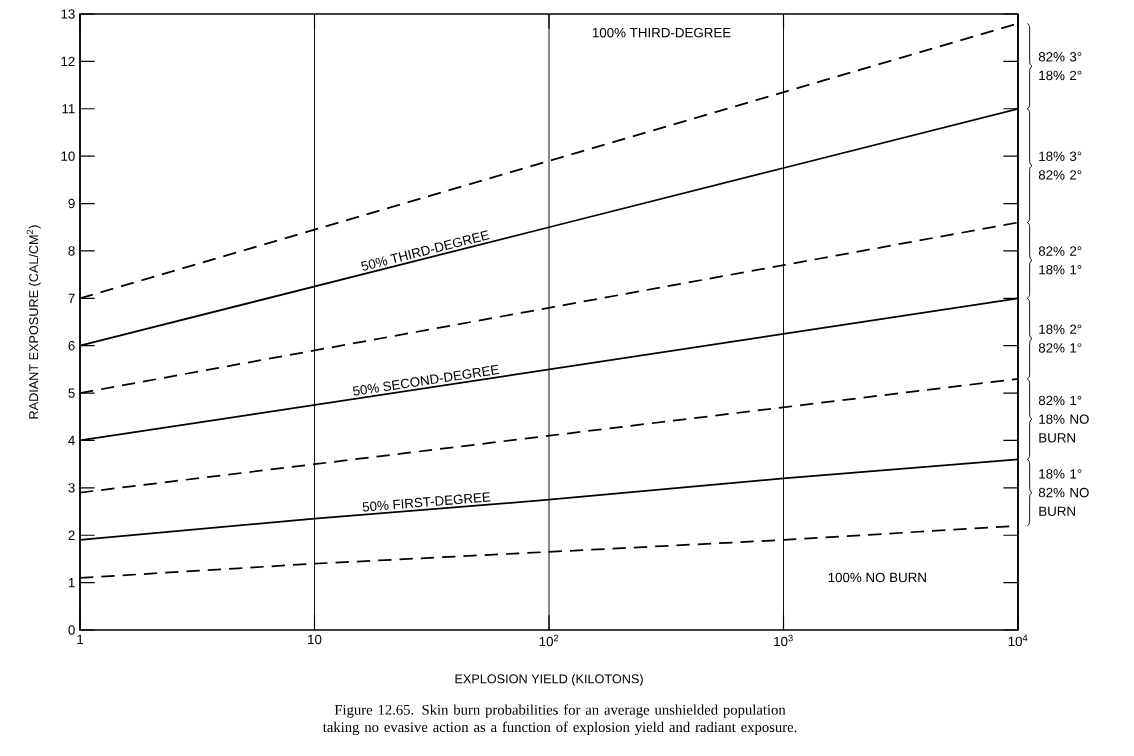 Image resolution: width=1134 pixels, height=756 pixels. Describe the element at coordinates (1060, 165) in the screenshot. I see `text: 18% 3° 82% 2°` at that location.